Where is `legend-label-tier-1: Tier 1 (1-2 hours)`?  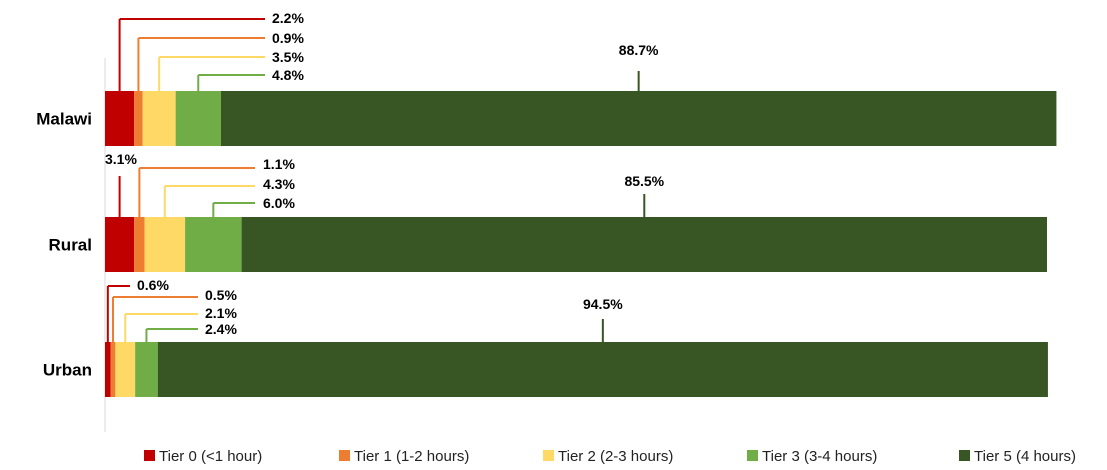 legend-label-tier-1: Tier 1 (1-2 hours) is located at coordinates (411, 456).